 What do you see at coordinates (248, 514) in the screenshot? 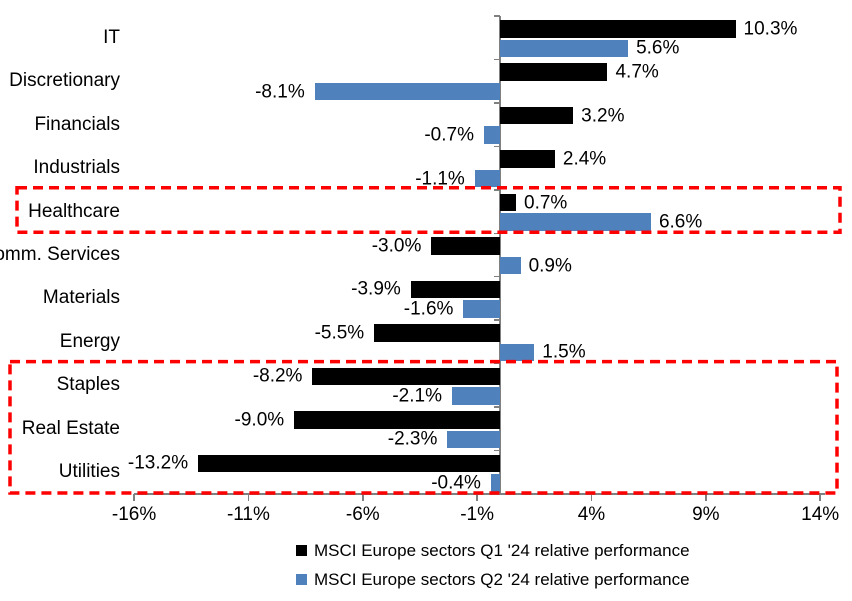
I see `x-tick-label: -11%` at bounding box center [248, 514].